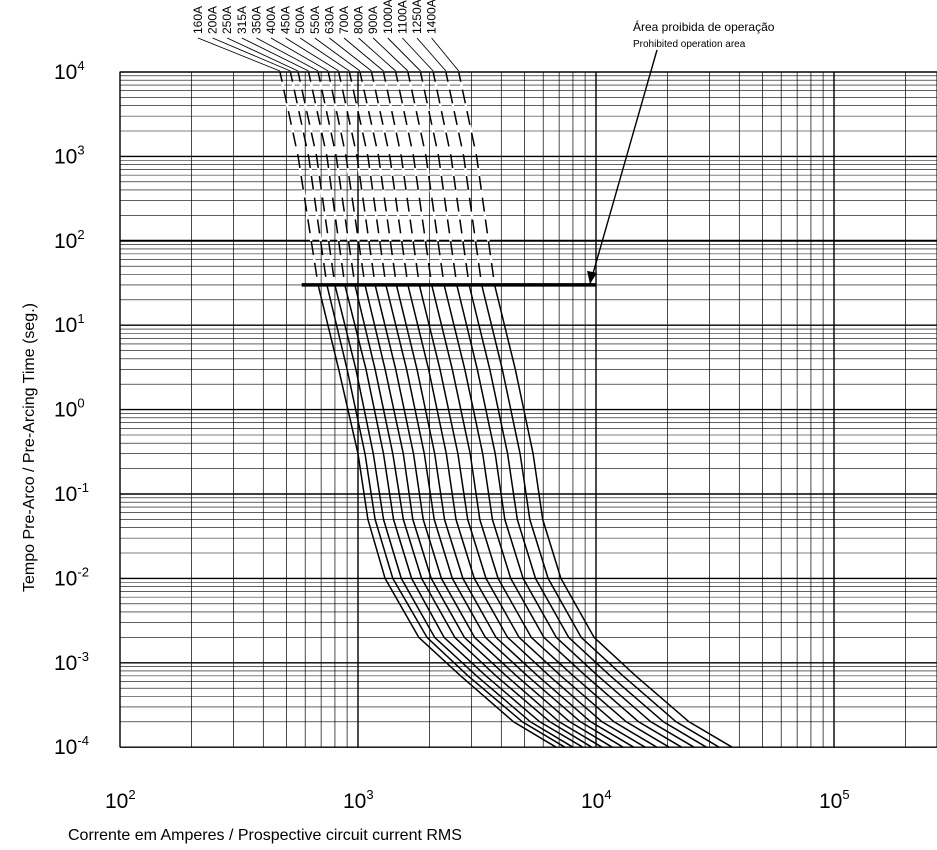 The height and width of the screenshot is (850, 937). I want to click on y-tick-label: 10⁻⁴, so click(71, 746).